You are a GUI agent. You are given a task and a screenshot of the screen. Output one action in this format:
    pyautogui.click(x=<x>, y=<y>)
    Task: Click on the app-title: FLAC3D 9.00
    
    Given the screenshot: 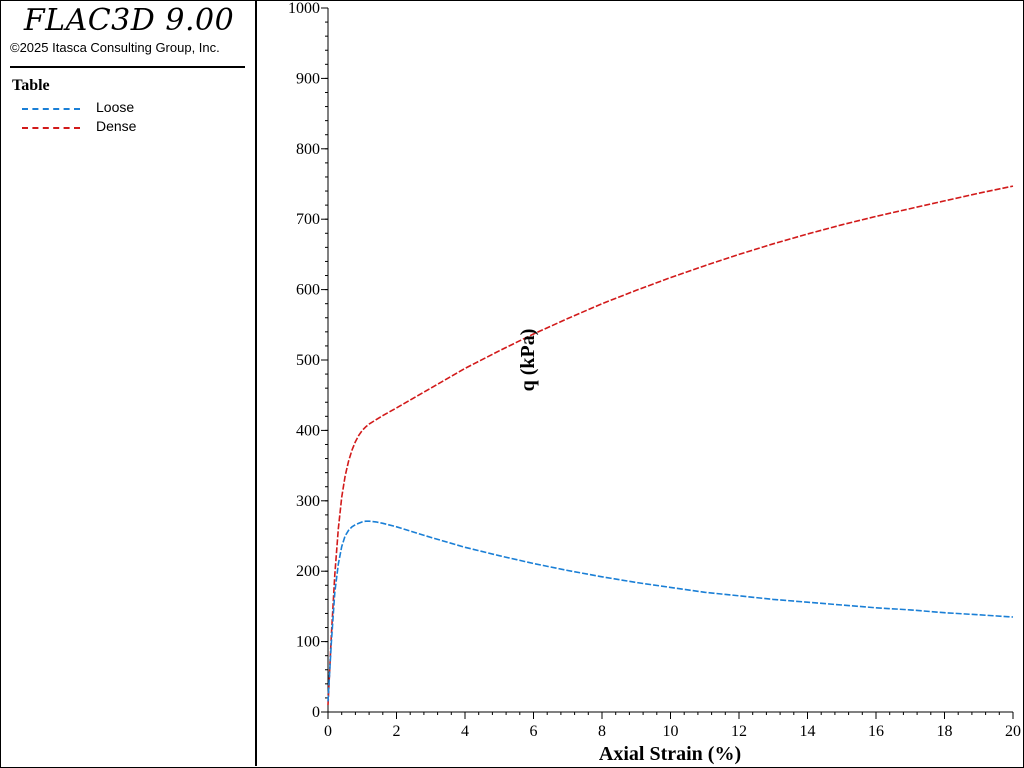 What is the action you would take?
    pyautogui.click(x=129, y=20)
    